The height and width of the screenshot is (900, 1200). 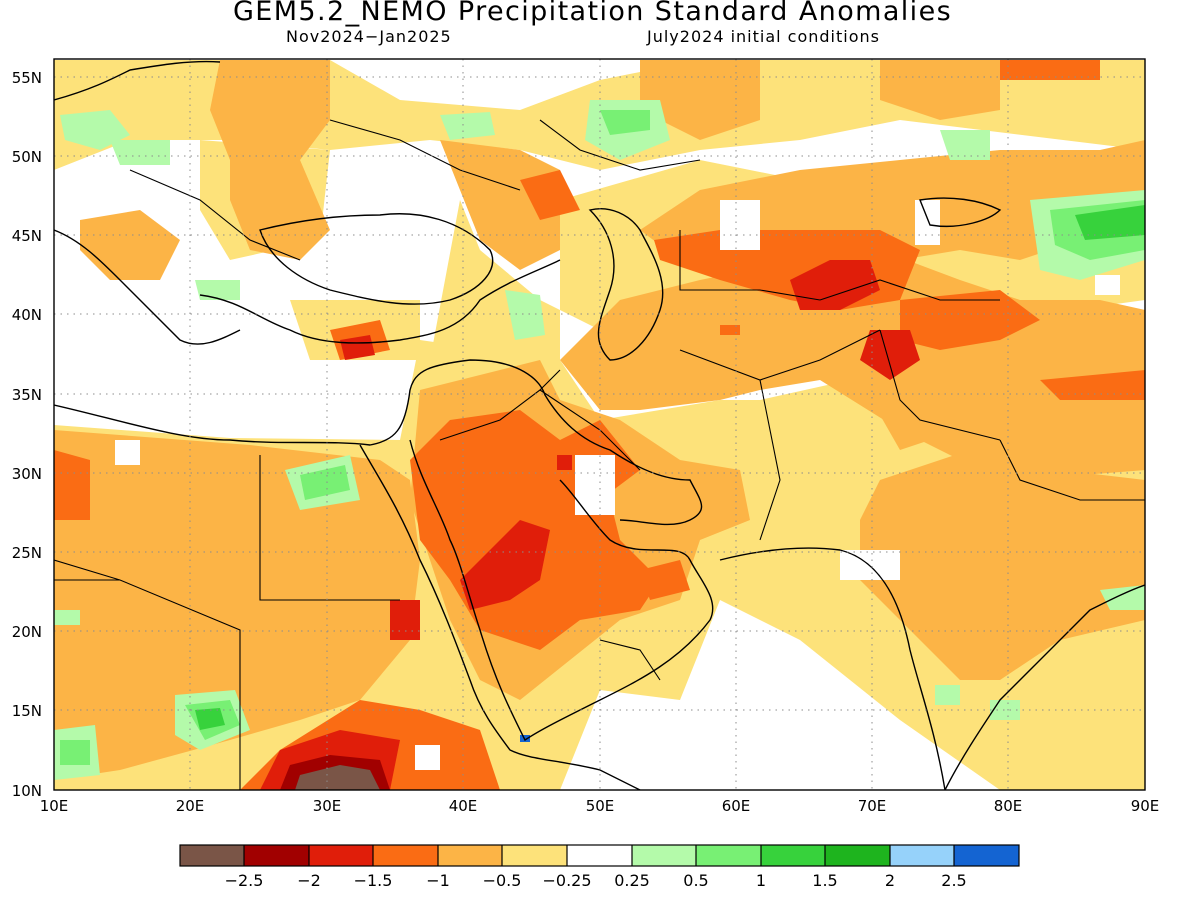 What do you see at coordinates (27, 632) in the screenshot?
I see `lat-tick-20n: 20N` at bounding box center [27, 632].